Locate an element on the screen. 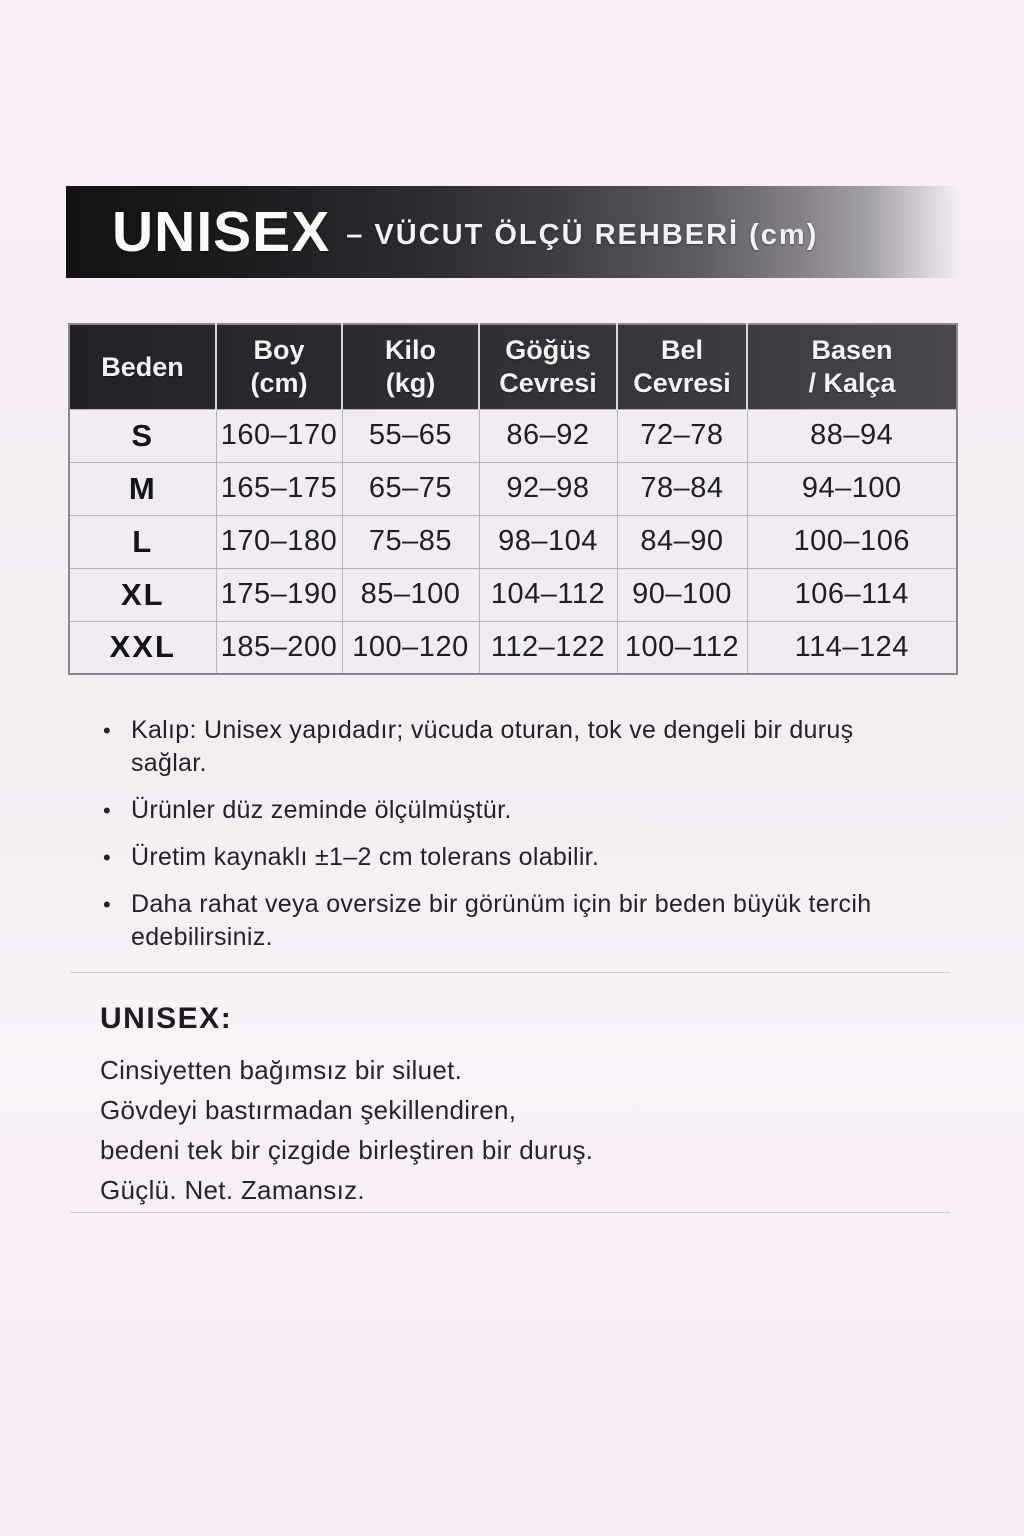  cell-chest: 112–122 is located at coordinates (548, 647).